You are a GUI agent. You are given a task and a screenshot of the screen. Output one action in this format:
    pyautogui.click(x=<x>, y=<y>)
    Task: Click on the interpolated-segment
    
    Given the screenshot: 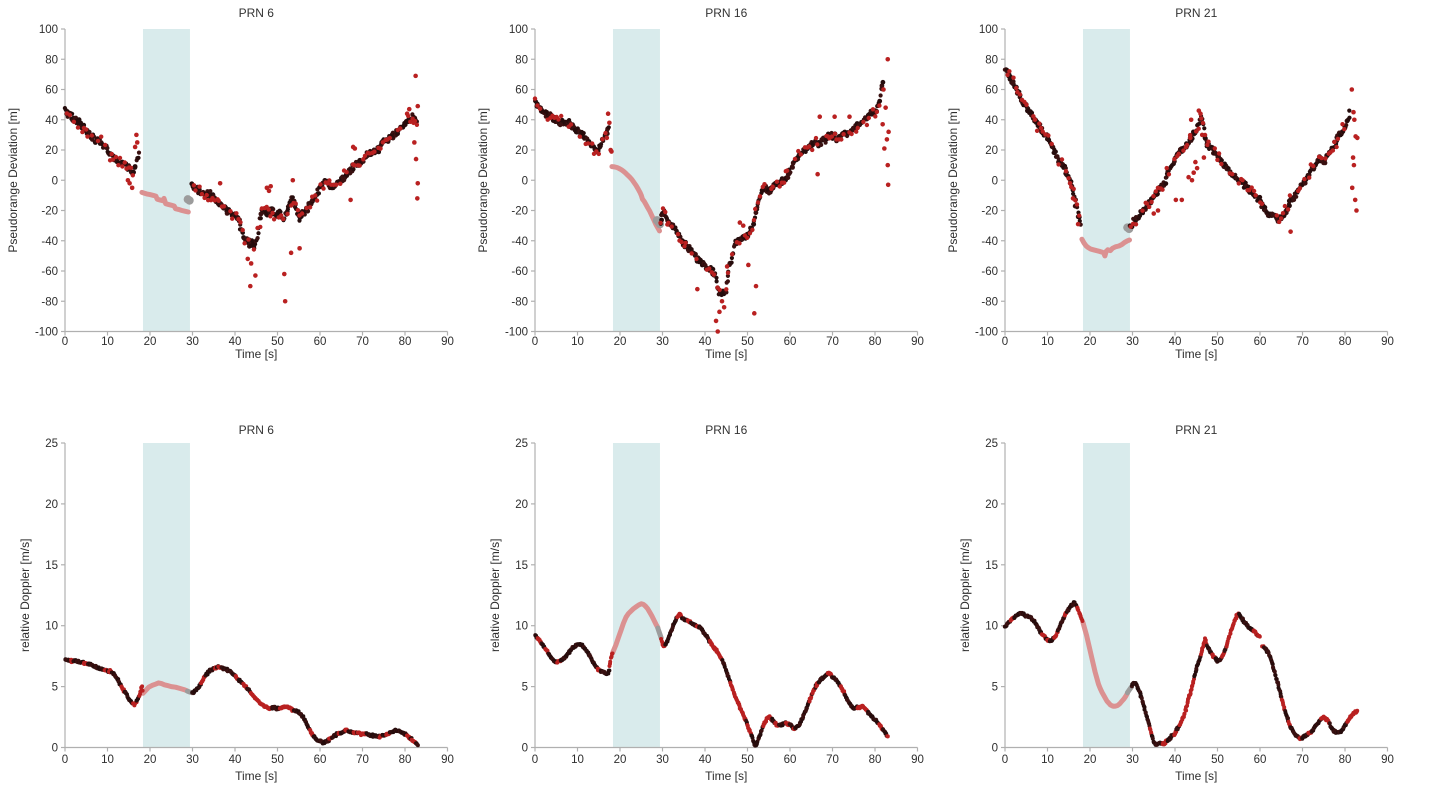 What is the action you would take?
    pyautogui.click(x=635, y=199)
    